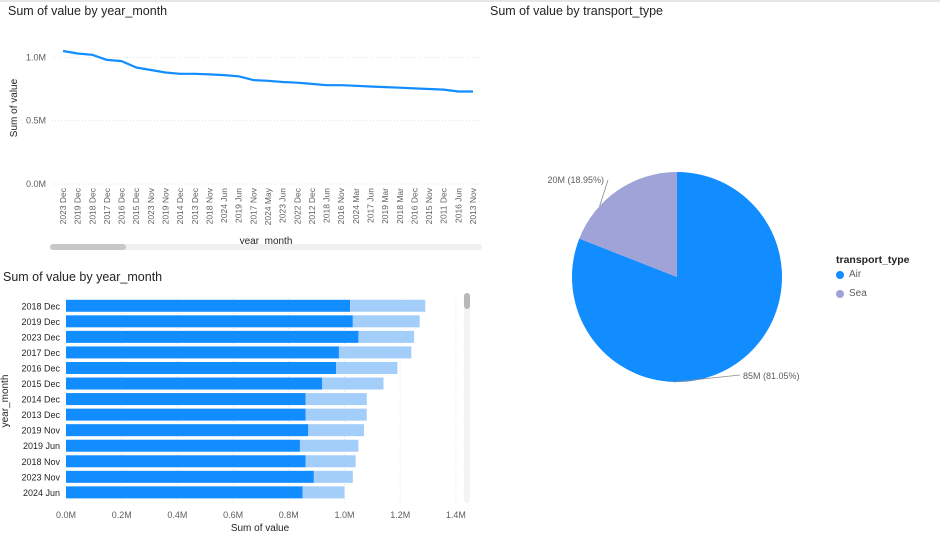  What do you see at coordinates (14, 107) in the screenshot?
I see `y-axis-title: Sum of value` at bounding box center [14, 107].